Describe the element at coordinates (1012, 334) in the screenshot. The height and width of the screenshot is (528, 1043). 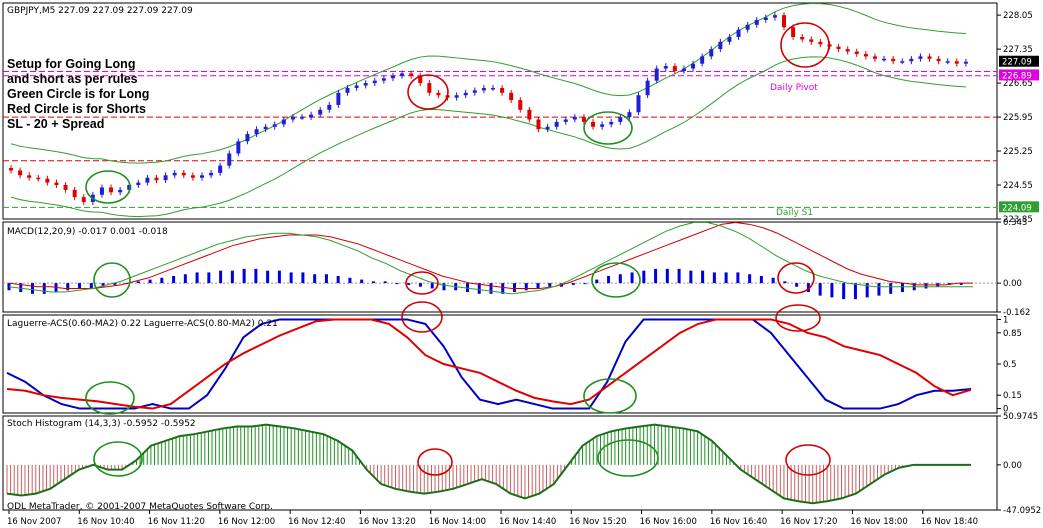
I see `laguerre-tick-label: 0.85` at that location.